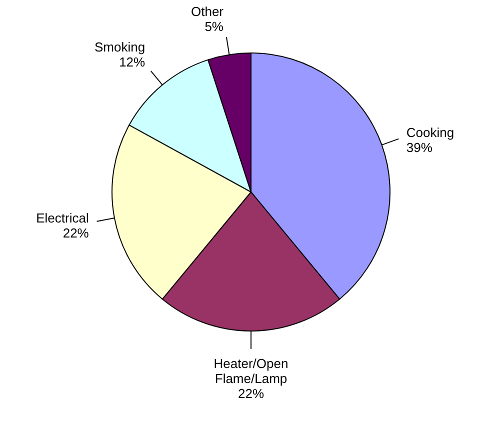 Image resolution: width=479 pixels, height=436 pixels. I want to click on slice-label: Other, so click(207, 12).